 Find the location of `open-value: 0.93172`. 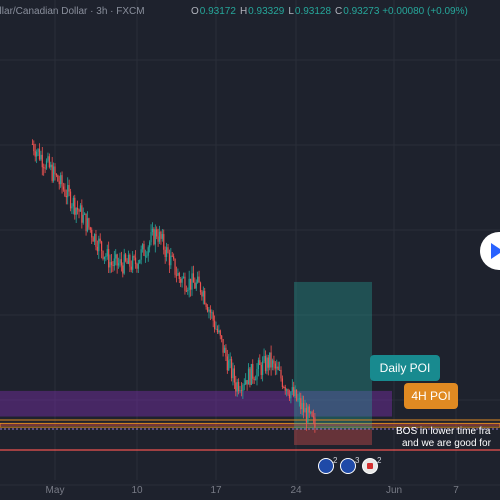

open-value: 0.93172 is located at coordinates (217, 11).